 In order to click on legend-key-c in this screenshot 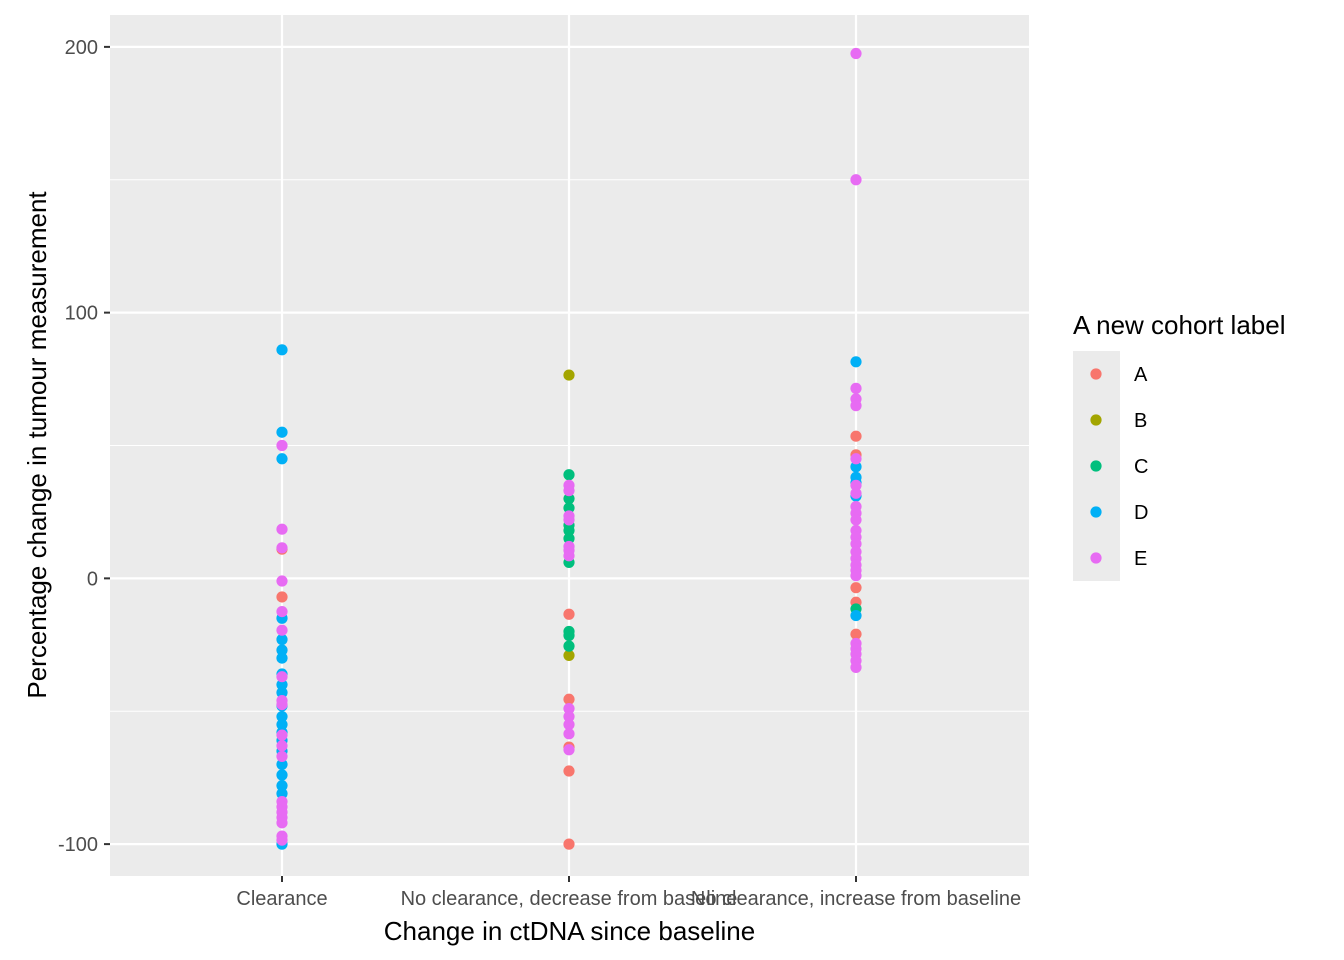, I will do `click(1096, 466)`.